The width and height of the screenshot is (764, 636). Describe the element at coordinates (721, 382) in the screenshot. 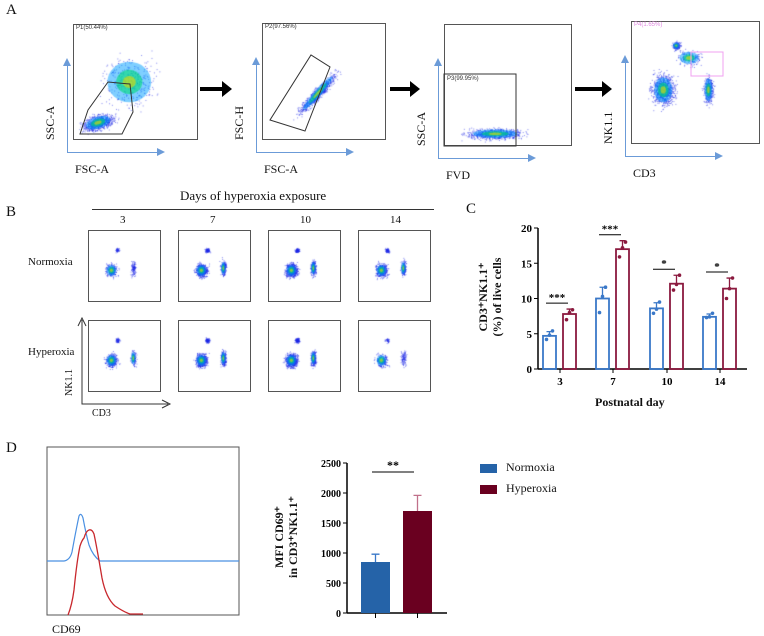

I see `c-x-tick-label: 14` at that location.